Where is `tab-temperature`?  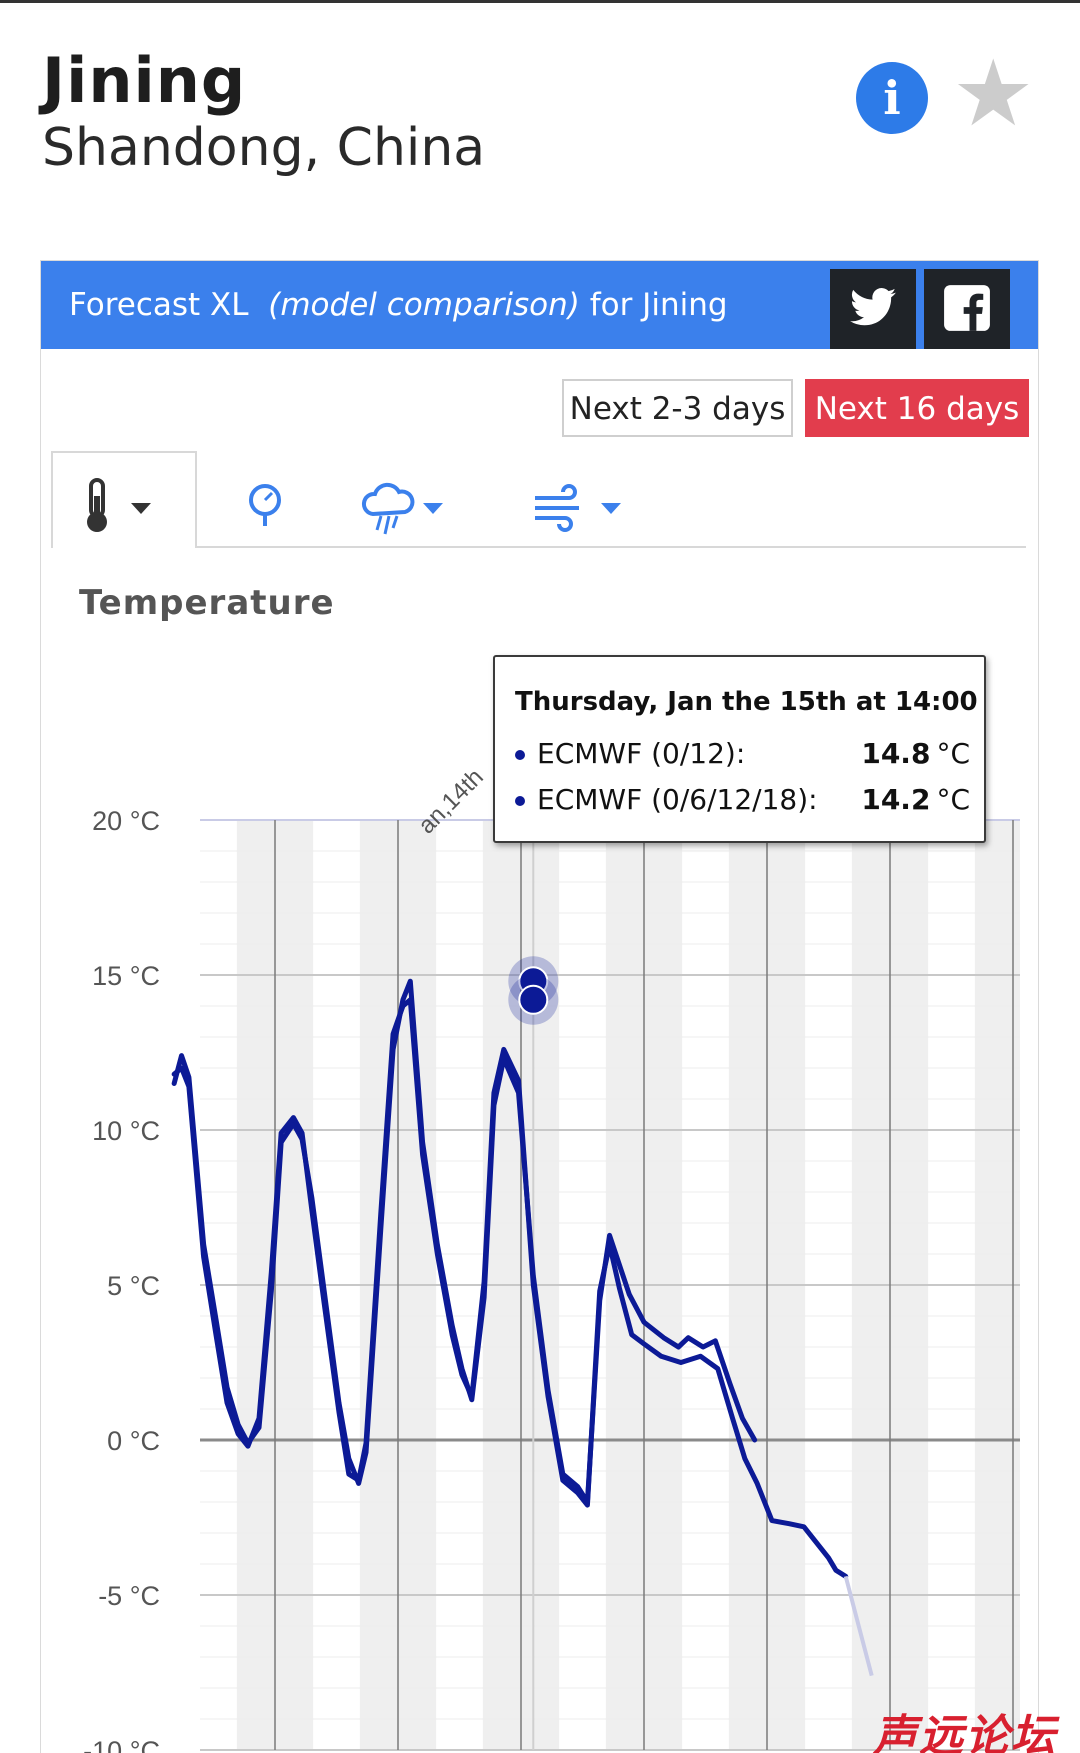 tab-temperature is located at coordinates (124, 499).